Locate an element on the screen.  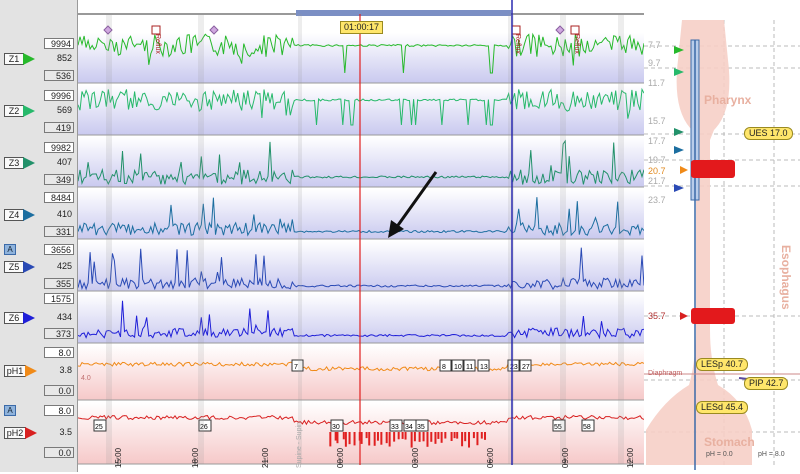
depth-label: 19.7 is located at coordinates (657, 160).